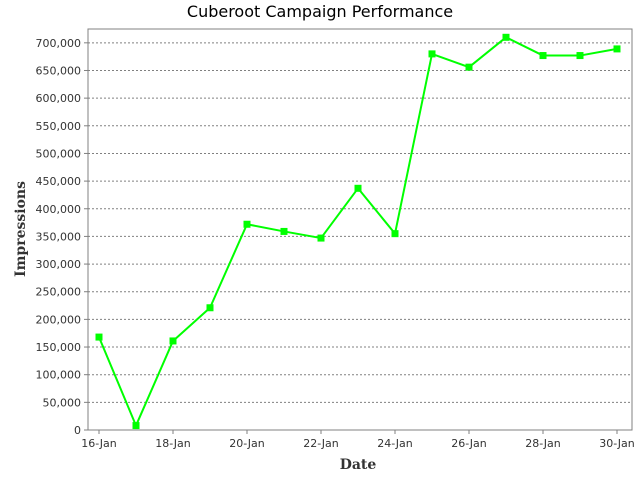 The width and height of the screenshot is (640, 480). I want to click on y-tick-label: 300,000, so click(59, 264).